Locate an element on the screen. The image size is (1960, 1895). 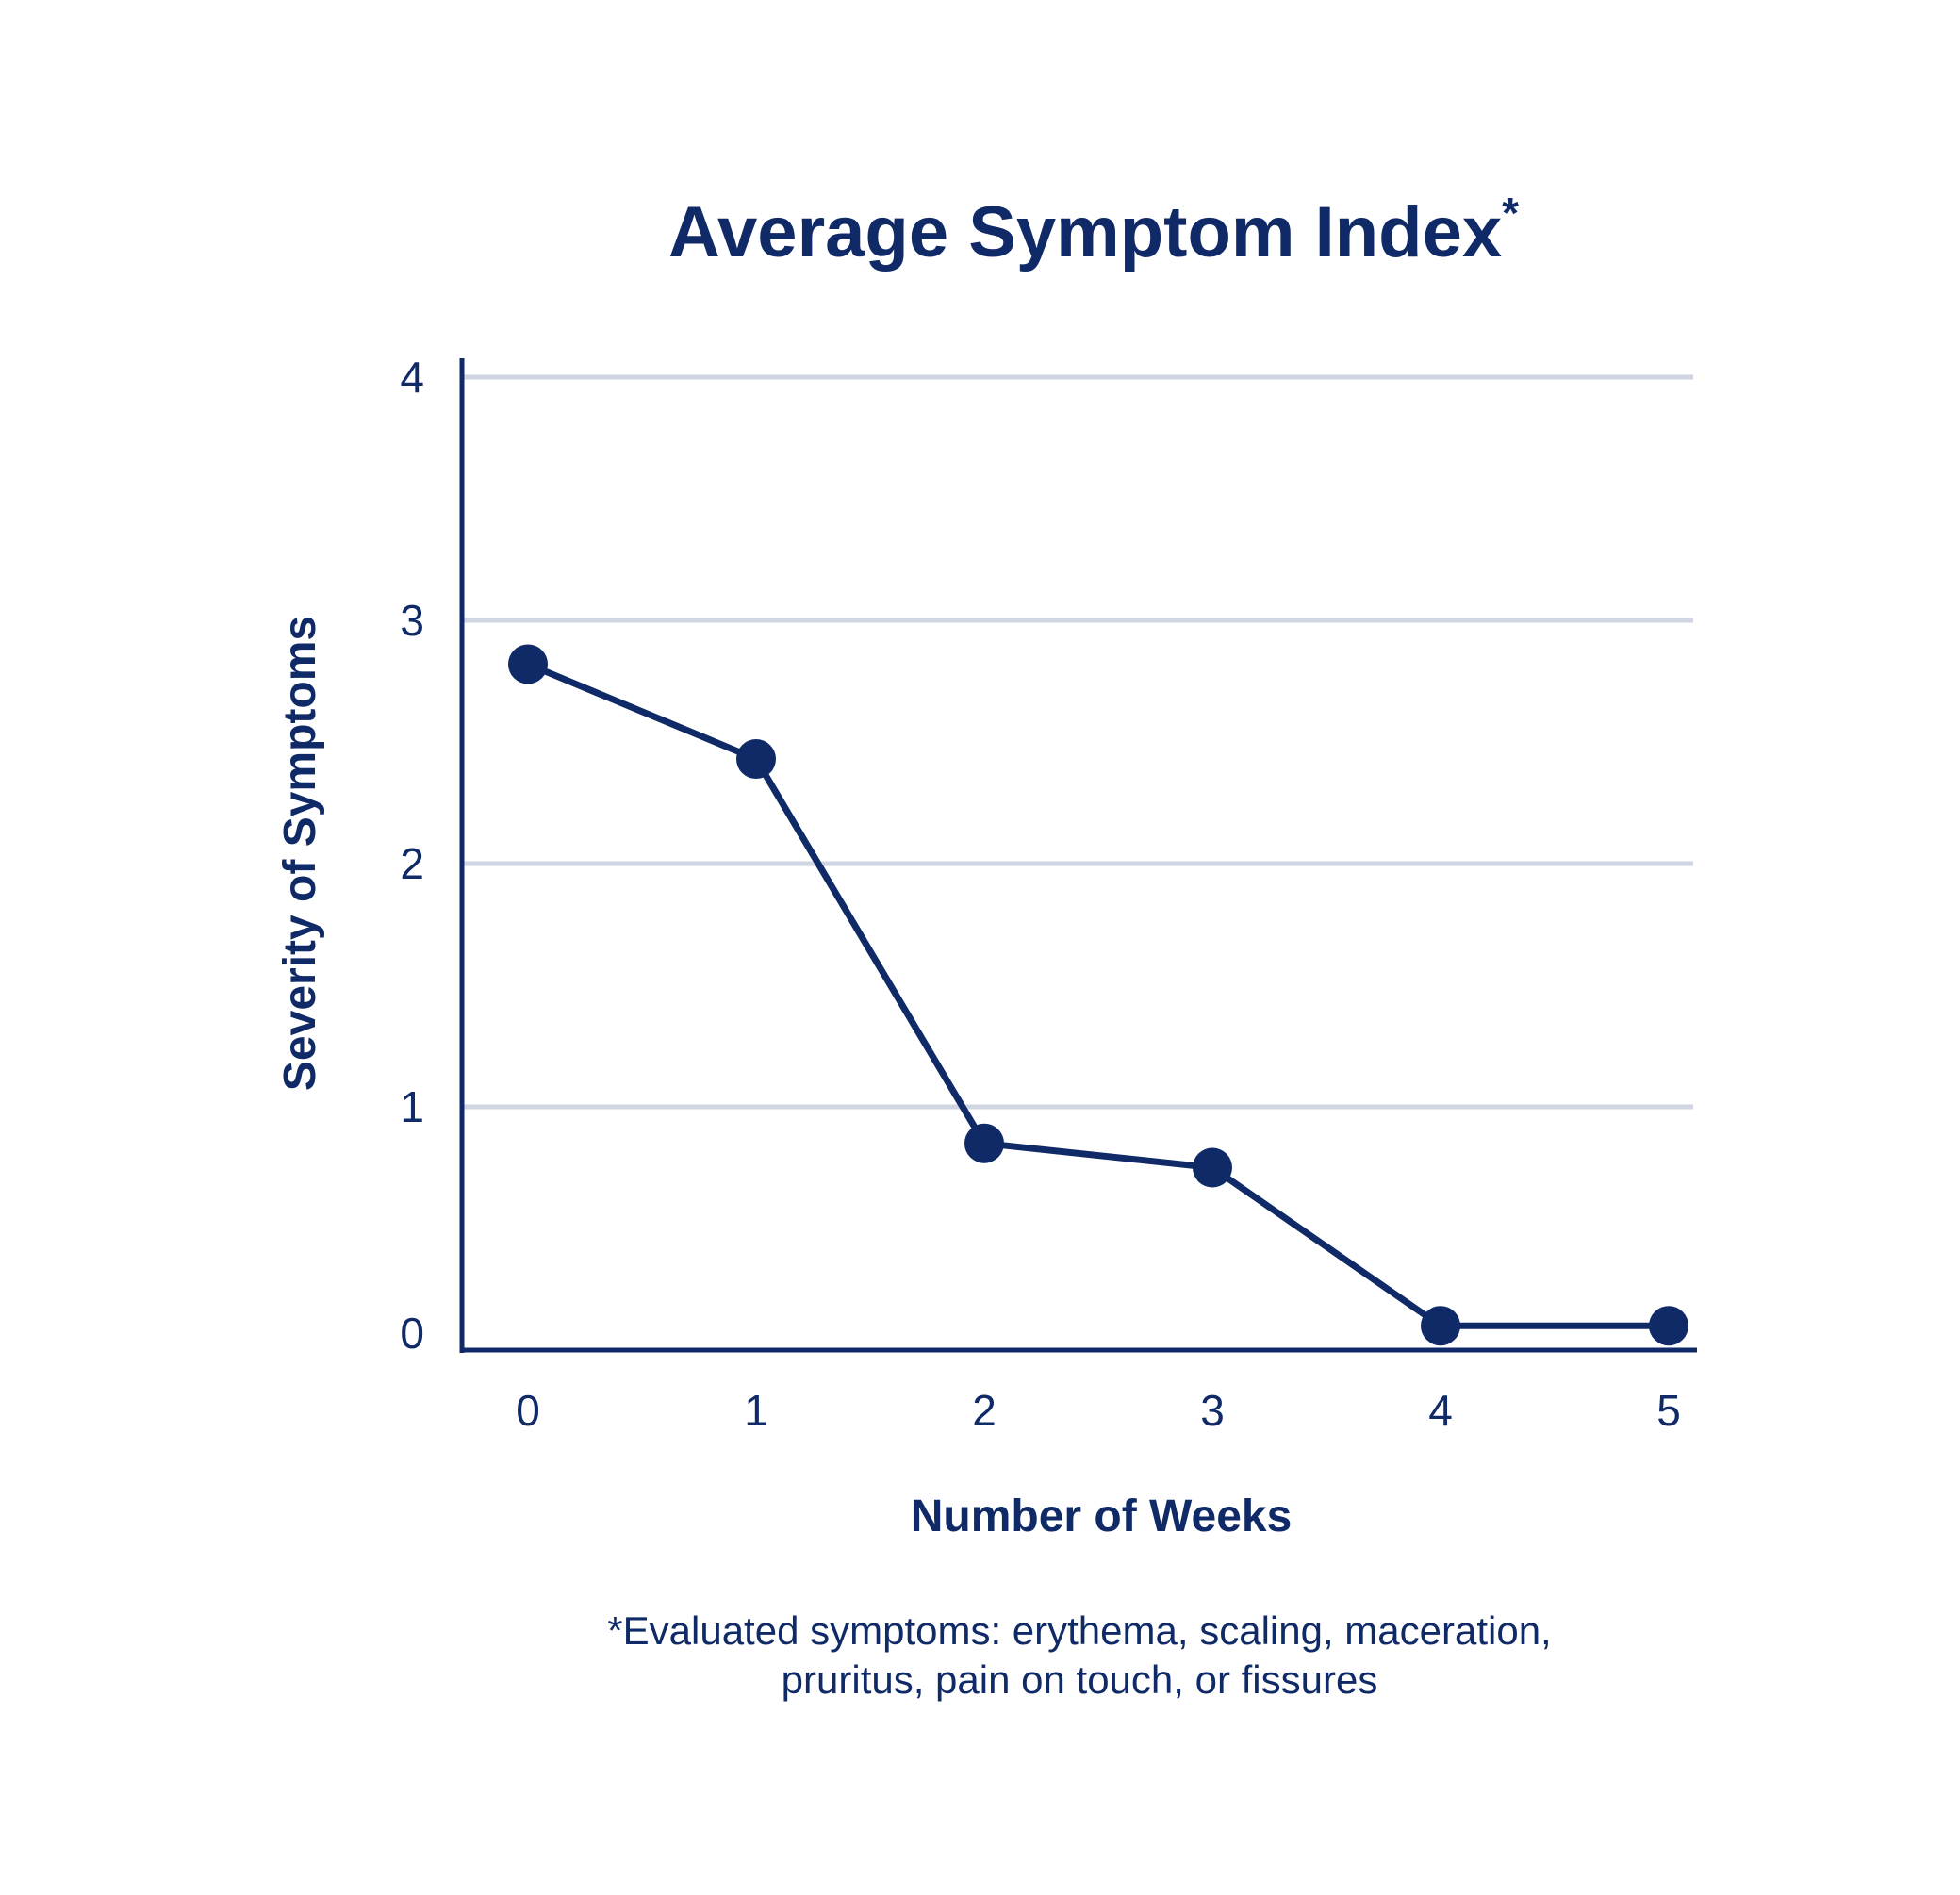
x-tick-label: 1 is located at coordinates (756, 1410).